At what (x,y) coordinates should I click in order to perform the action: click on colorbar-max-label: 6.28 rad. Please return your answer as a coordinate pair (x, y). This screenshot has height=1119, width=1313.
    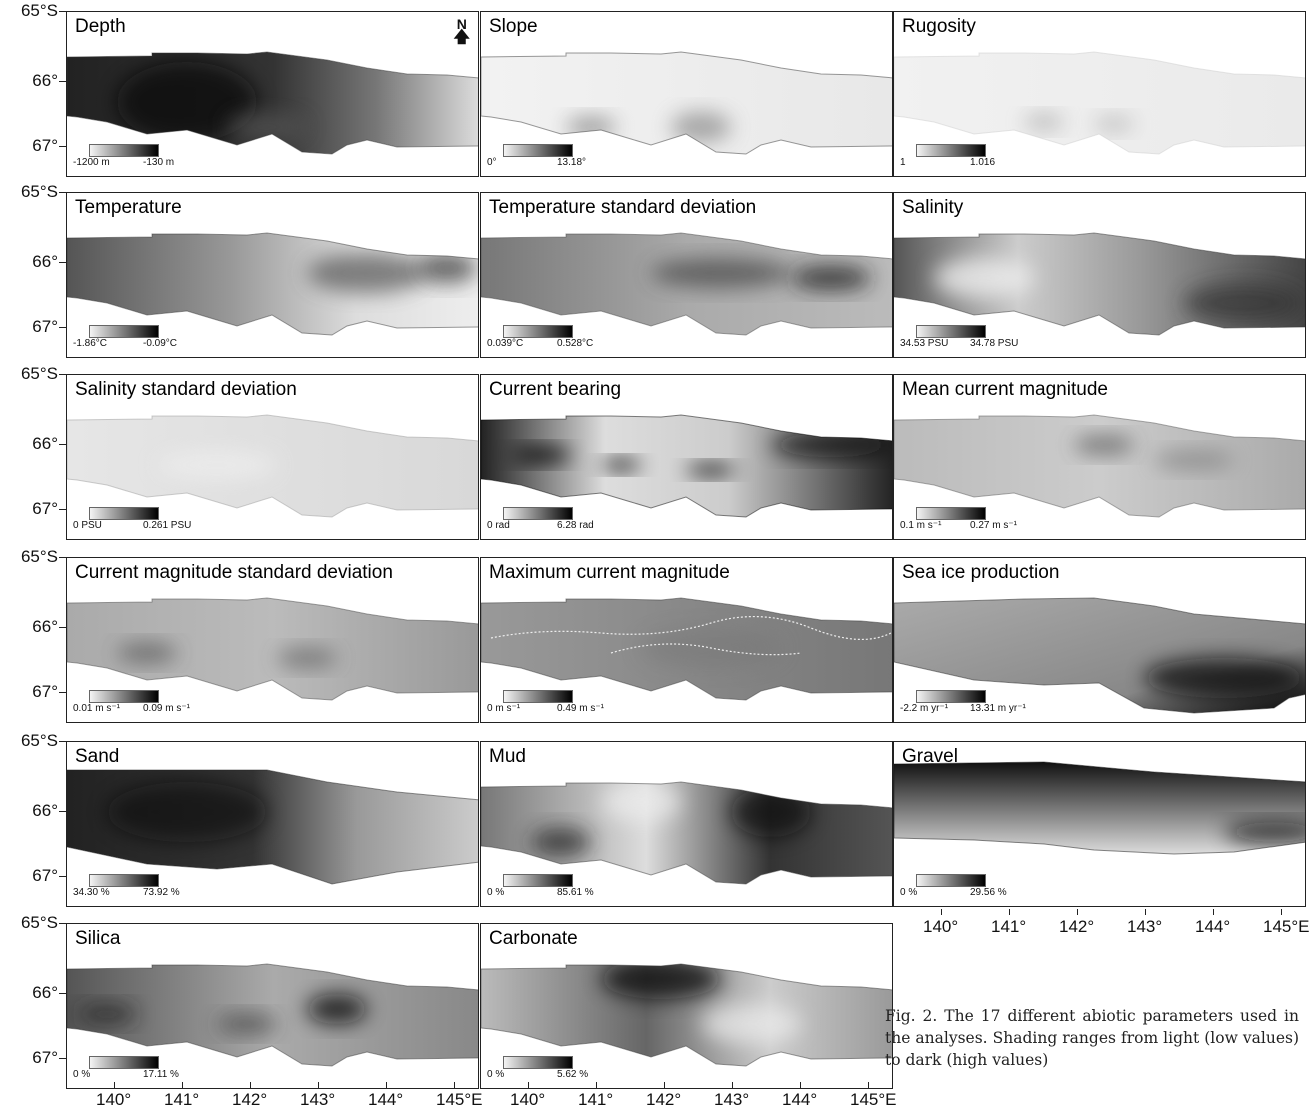
    Looking at the image, I should click on (575, 525).